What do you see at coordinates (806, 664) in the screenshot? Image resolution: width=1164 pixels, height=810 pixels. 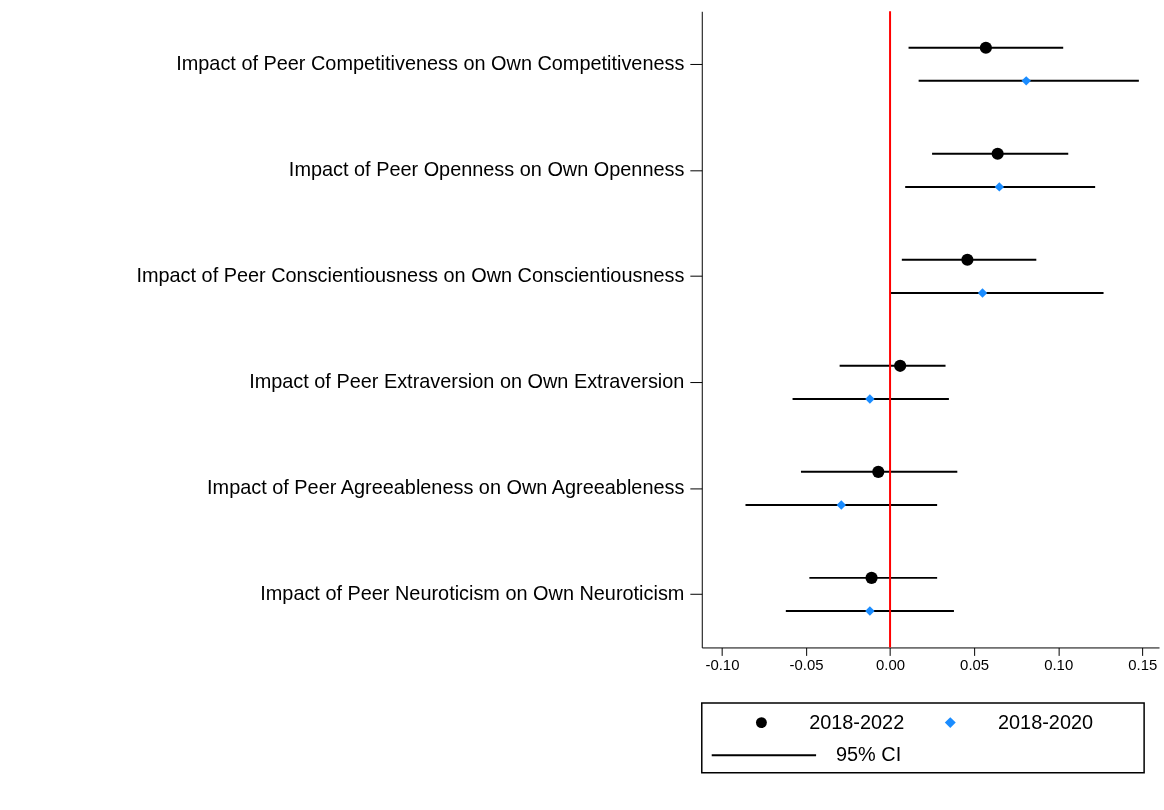 I see `x-tick-label: -0.05` at bounding box center [806, 664].